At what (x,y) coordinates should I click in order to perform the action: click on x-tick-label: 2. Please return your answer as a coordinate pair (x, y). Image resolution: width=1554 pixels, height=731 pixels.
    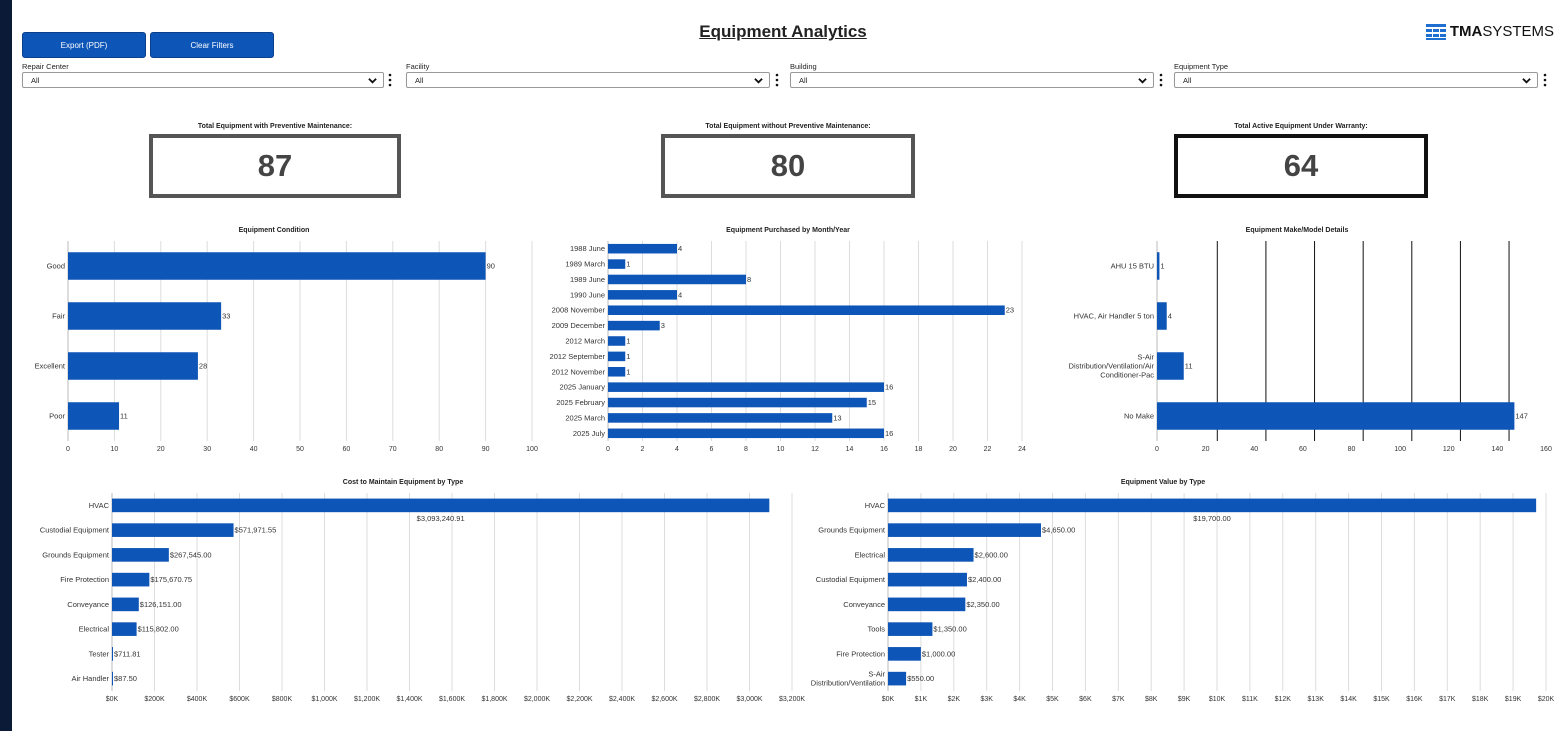
    Looking at the image, I should click on (643, 449).